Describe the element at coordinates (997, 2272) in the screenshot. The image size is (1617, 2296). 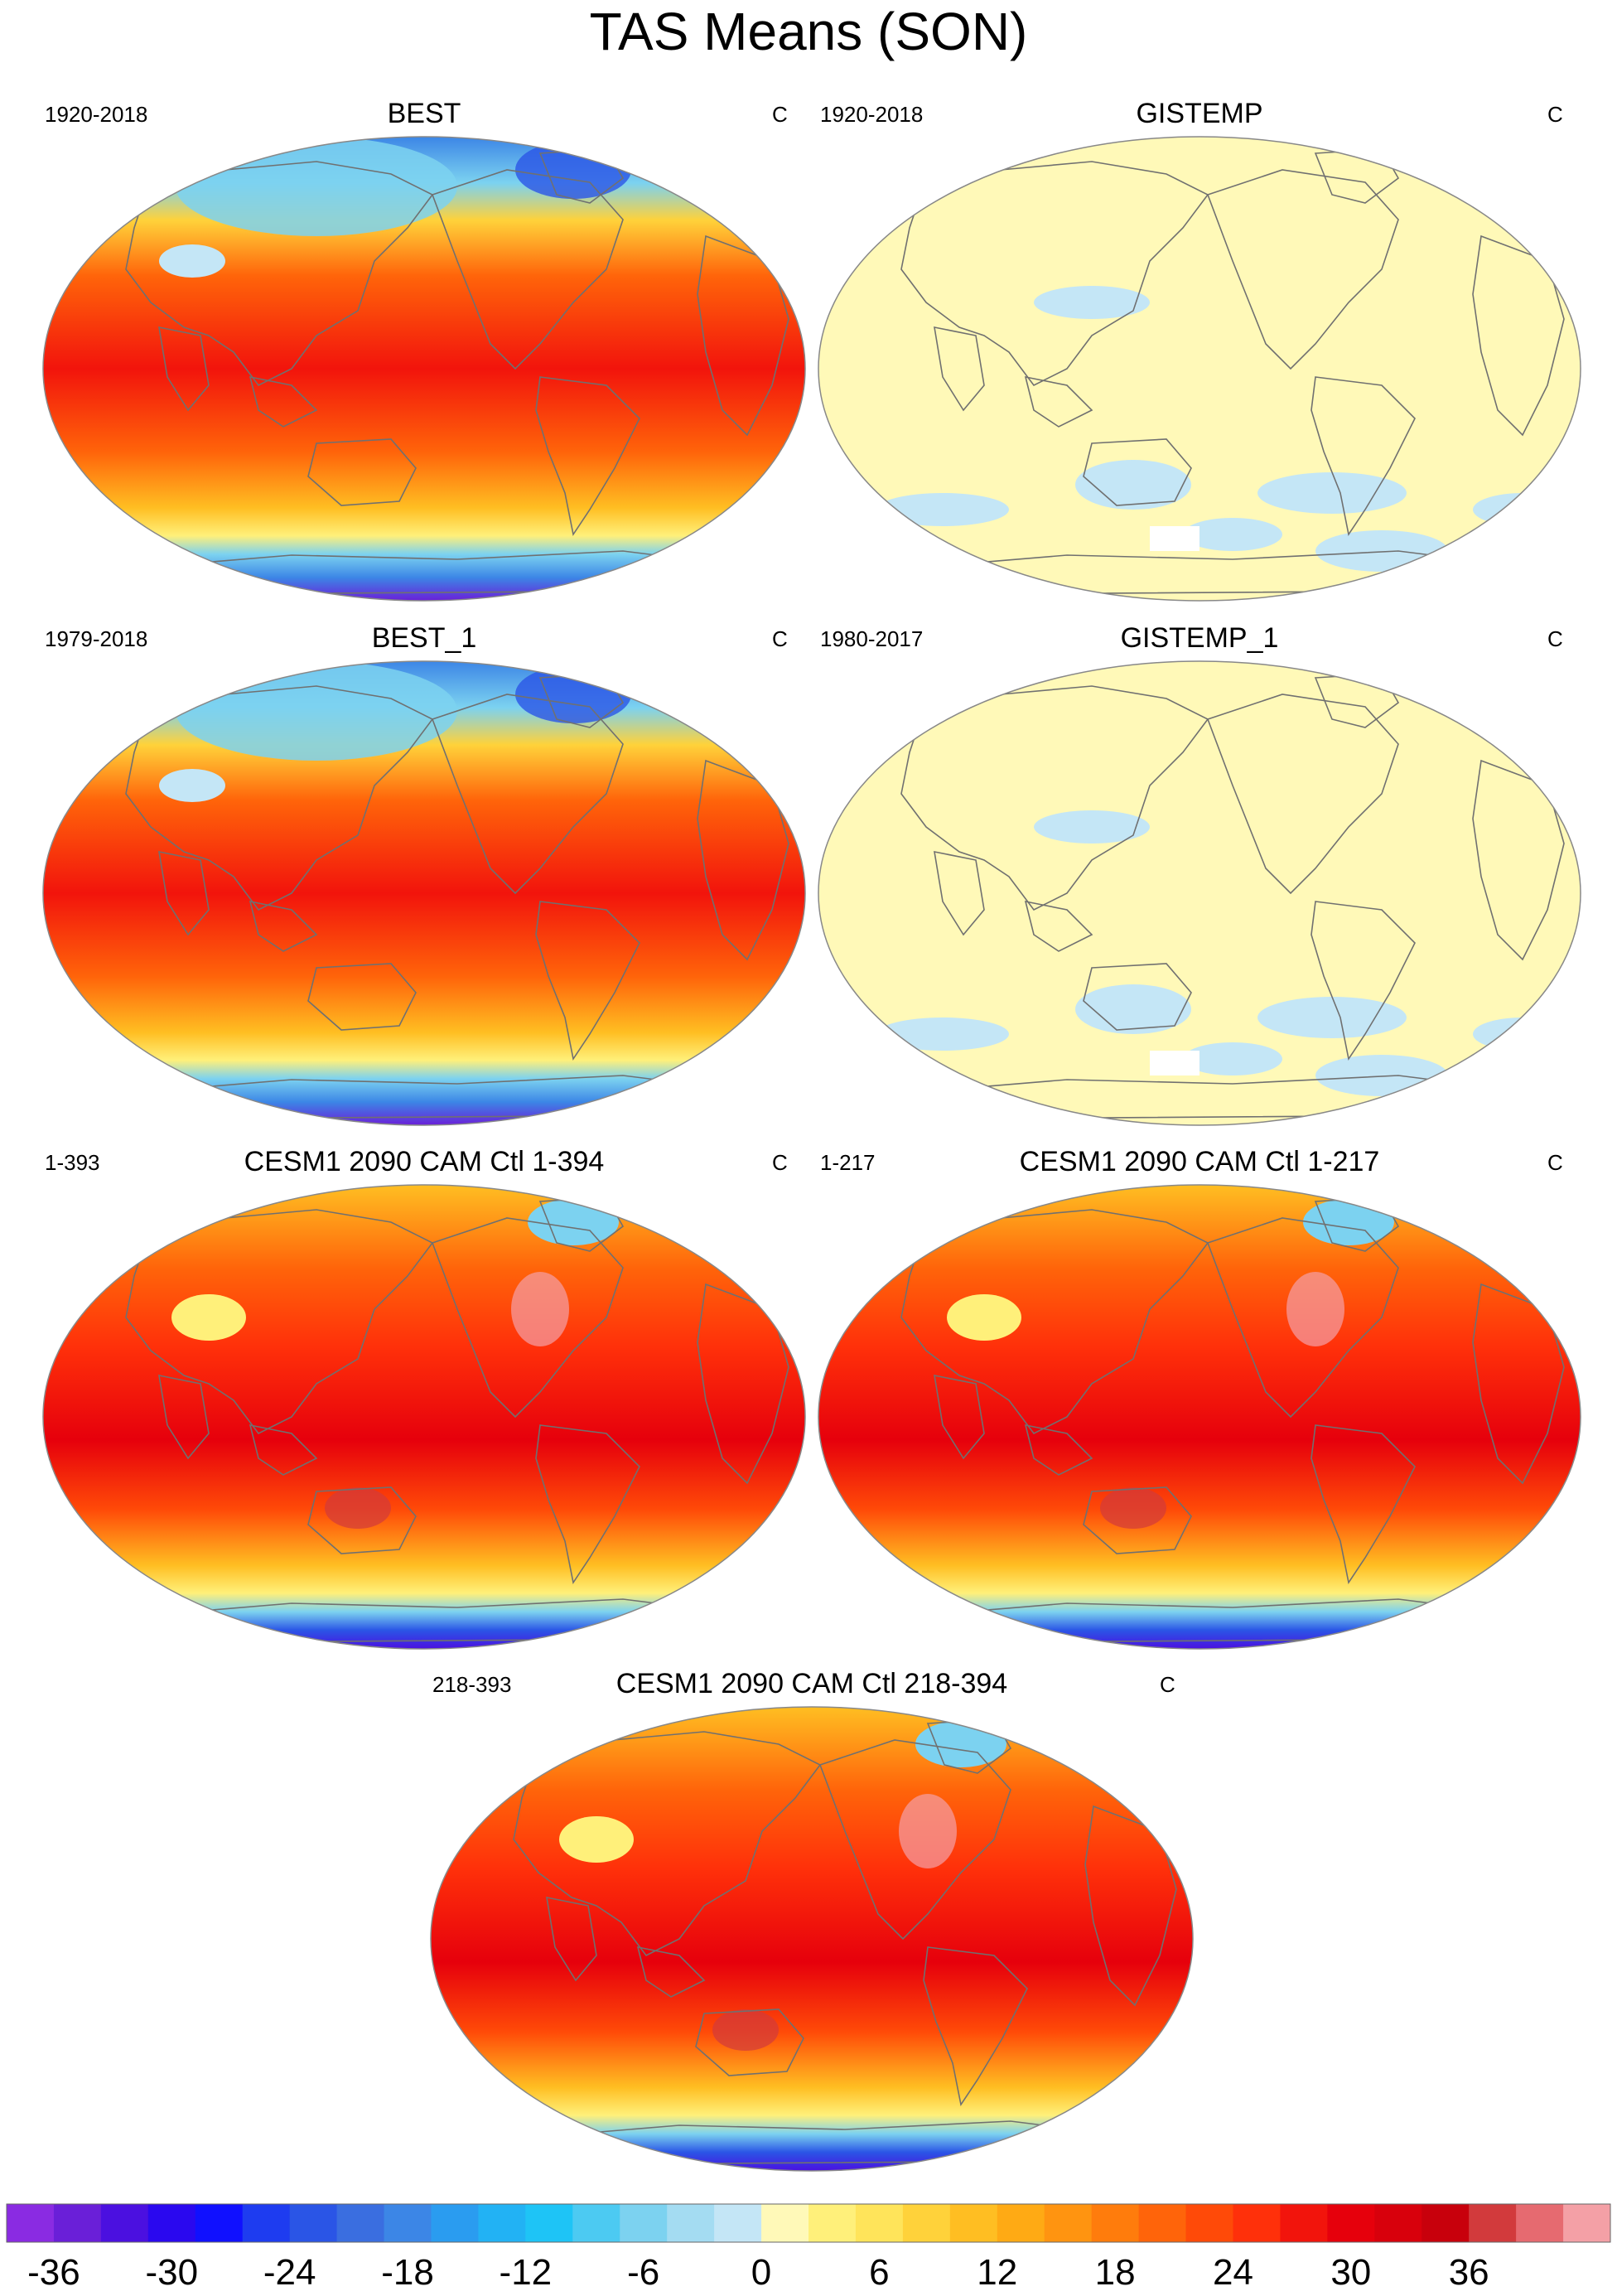
I see `colorbar-tick-label: 12` at that location.